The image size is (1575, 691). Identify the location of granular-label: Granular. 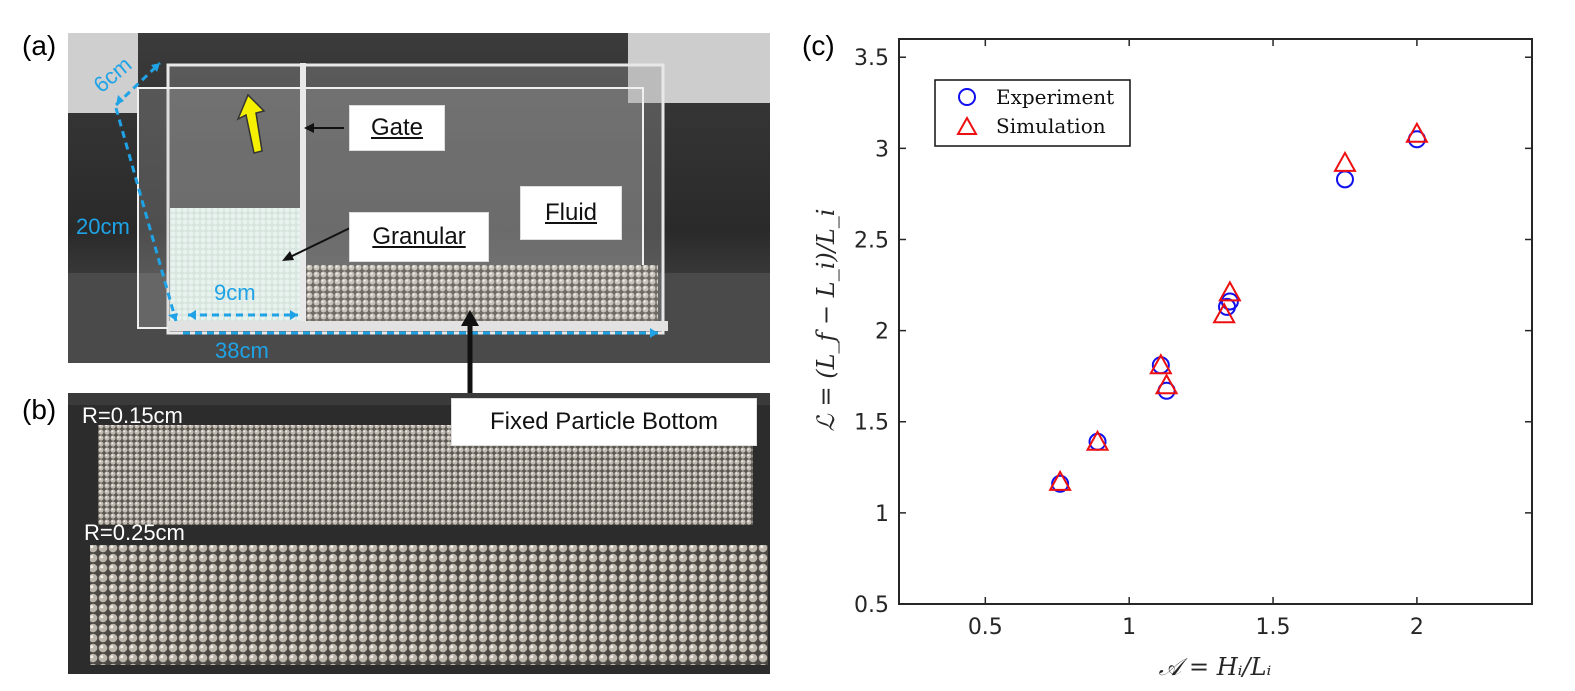
(419, 236).